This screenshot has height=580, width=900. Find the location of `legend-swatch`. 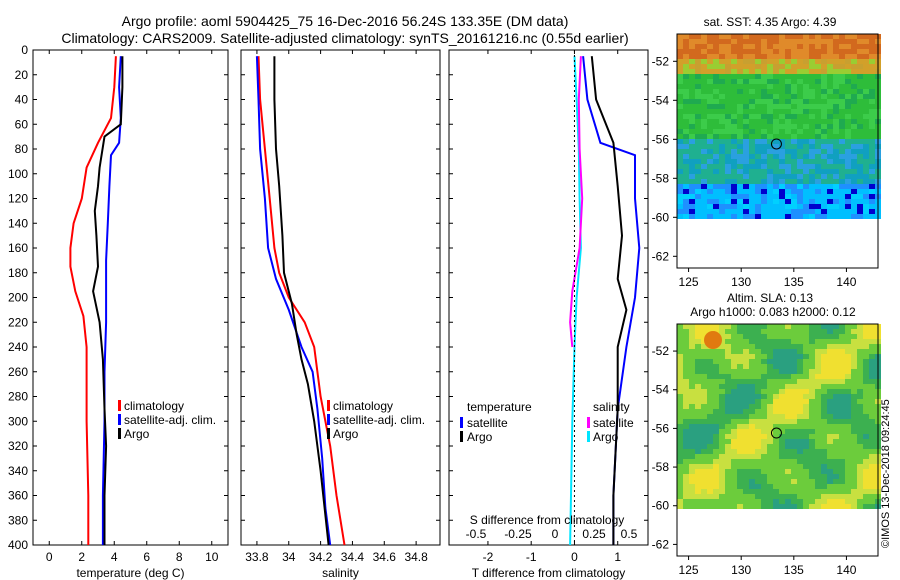

legend-swatch is located at coordinates (461, 422).